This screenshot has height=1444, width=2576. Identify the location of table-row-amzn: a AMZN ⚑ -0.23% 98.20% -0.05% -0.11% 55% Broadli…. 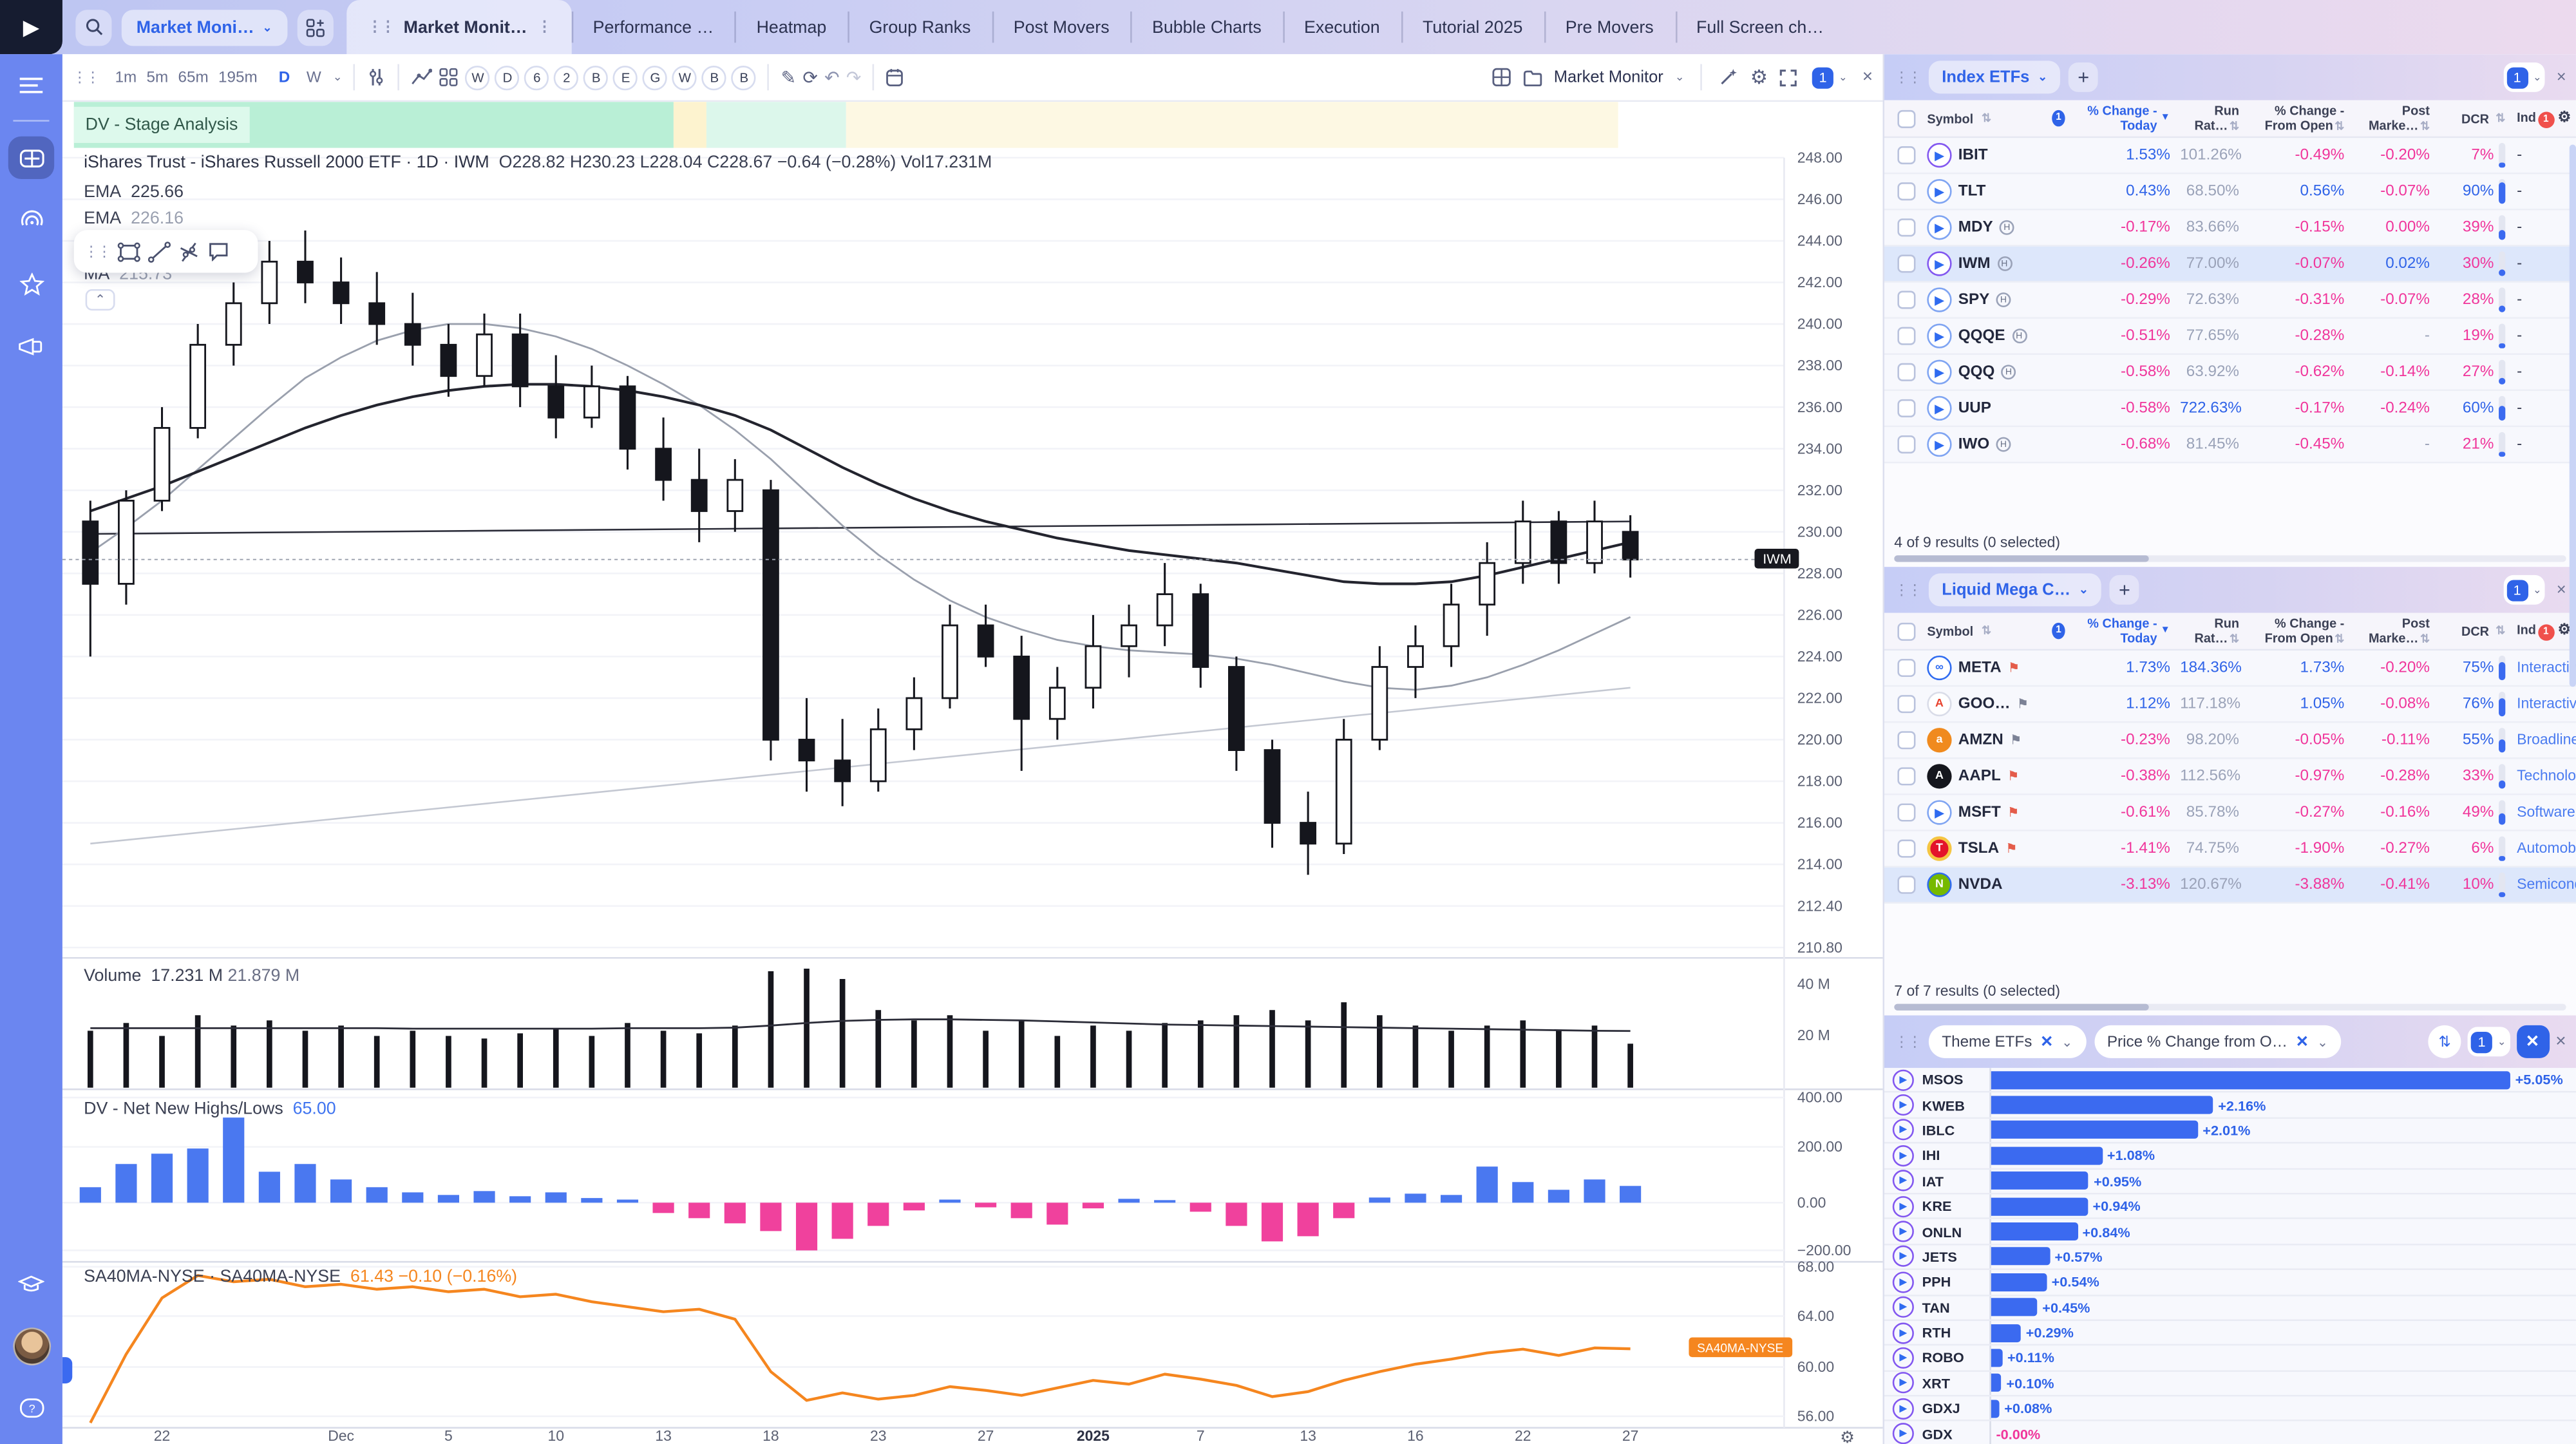
(2230, 741).